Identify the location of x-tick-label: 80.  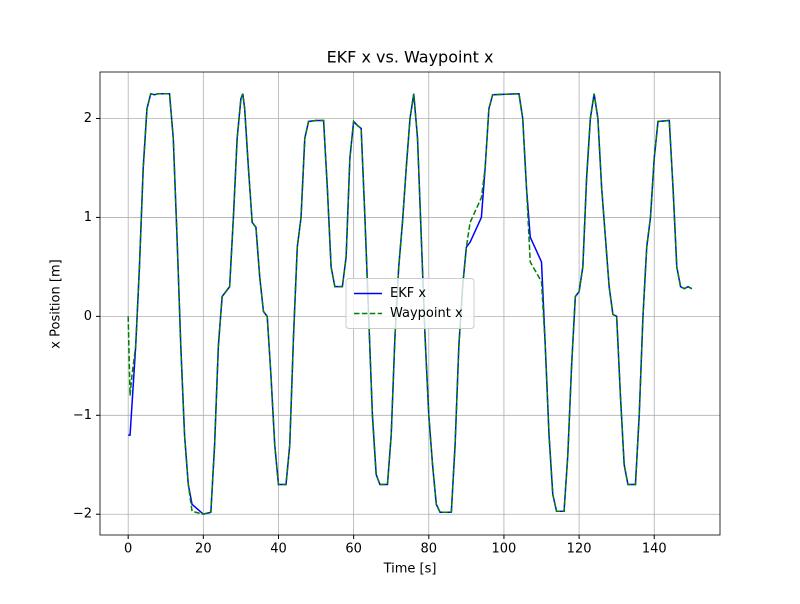
(429, 549).